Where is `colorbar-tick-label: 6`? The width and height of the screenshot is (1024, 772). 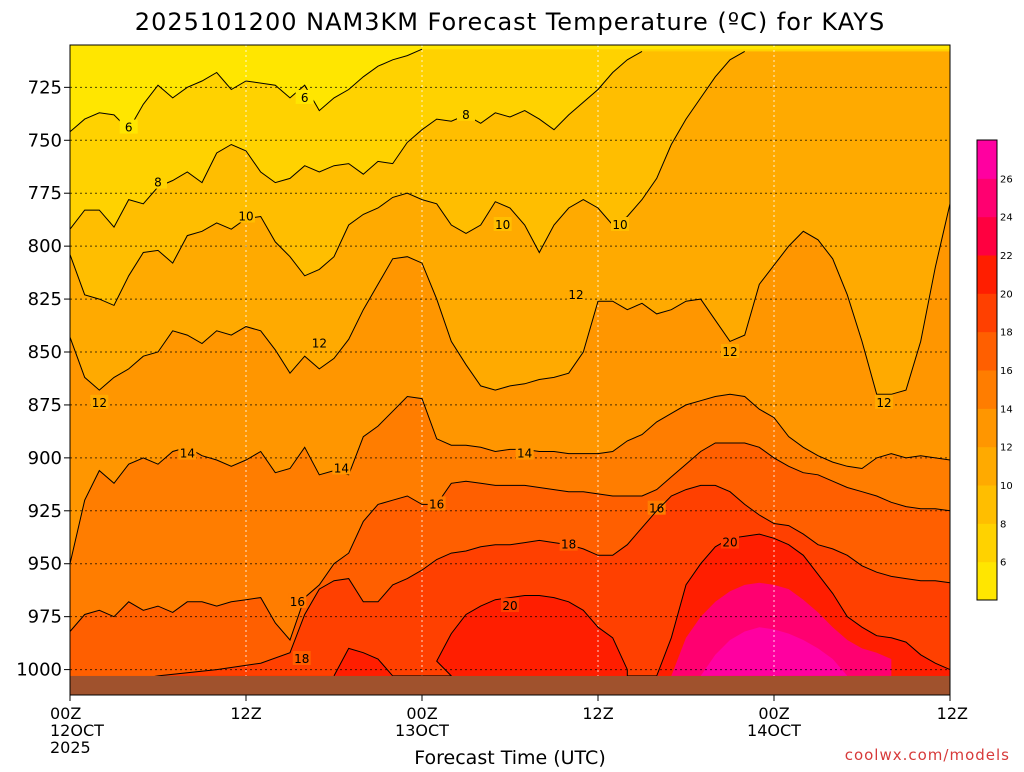
colorbar-tick-label: 6 is located at coordinates (1003, 563).